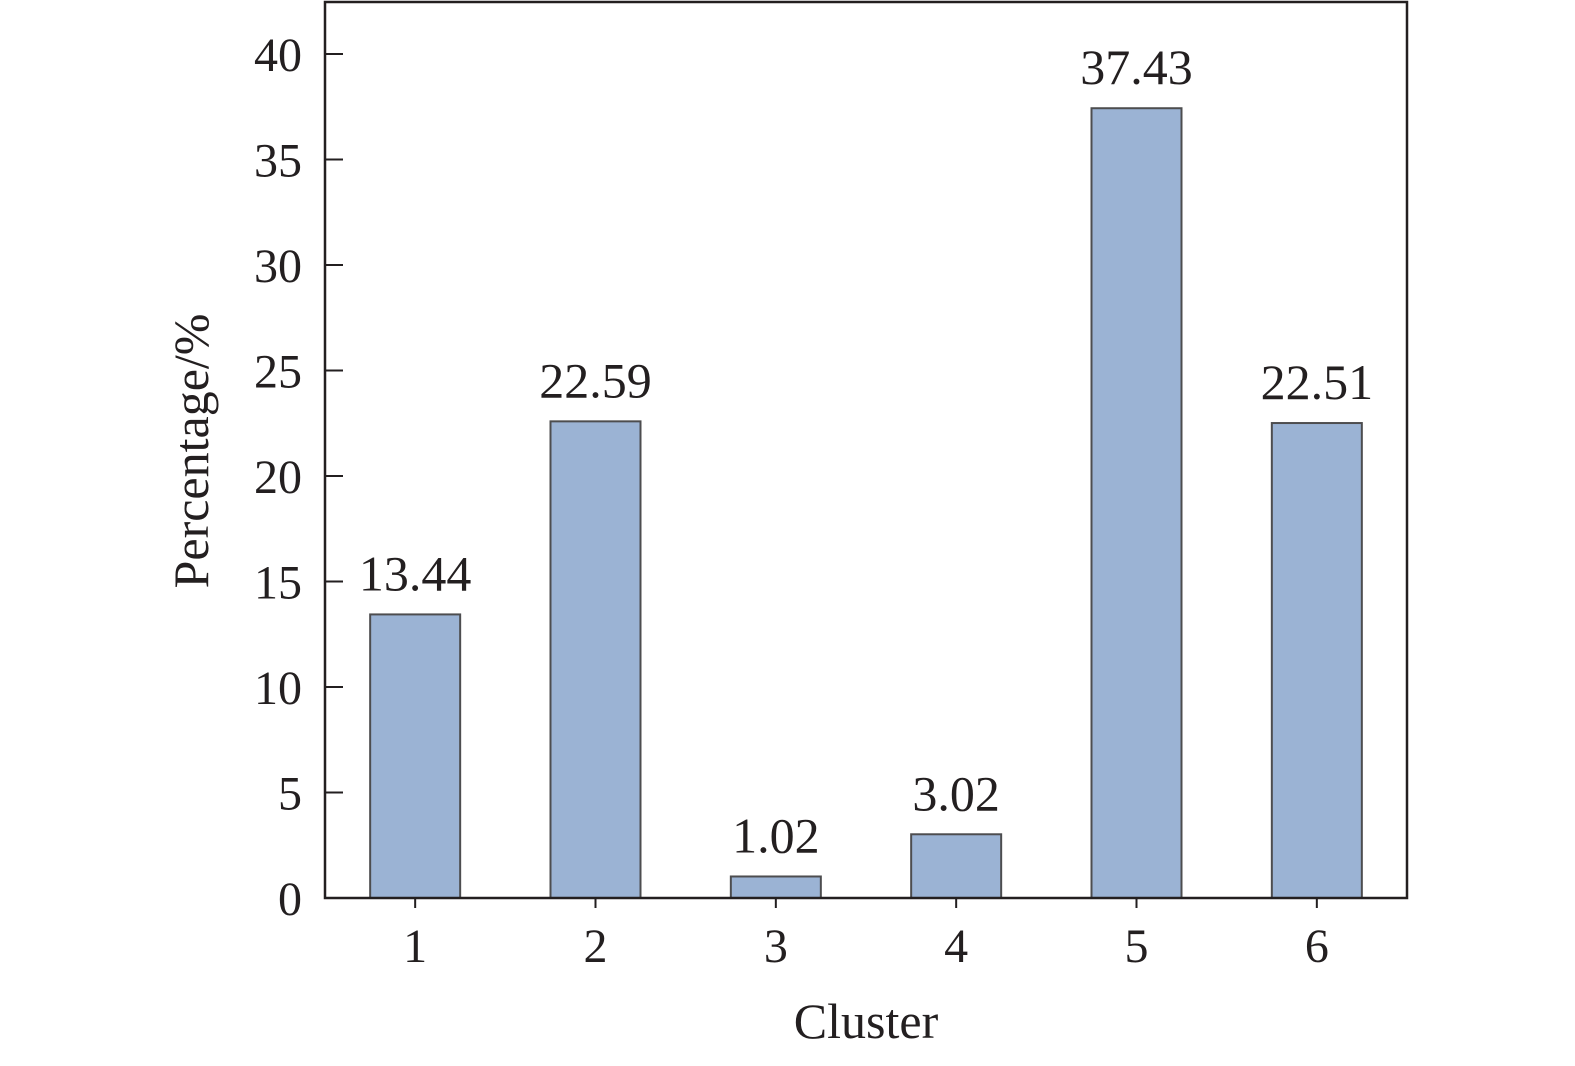 Image resolution: width=1575 pixels, height=1066 pixels. What do you see at coordinates (596, 946) in the screenshot?
I see `x-tick-label: 2` at bounding box center [596, 946].